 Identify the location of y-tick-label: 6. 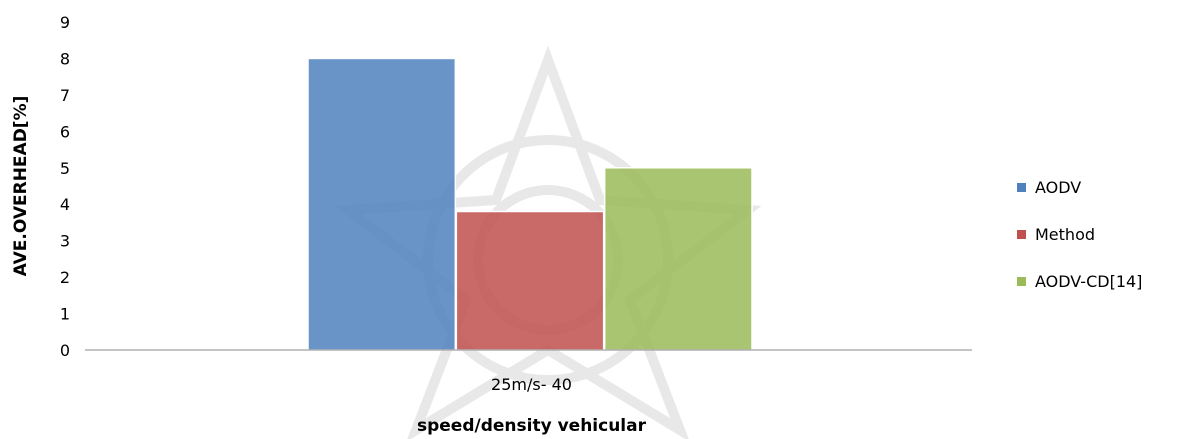
(65, 131).